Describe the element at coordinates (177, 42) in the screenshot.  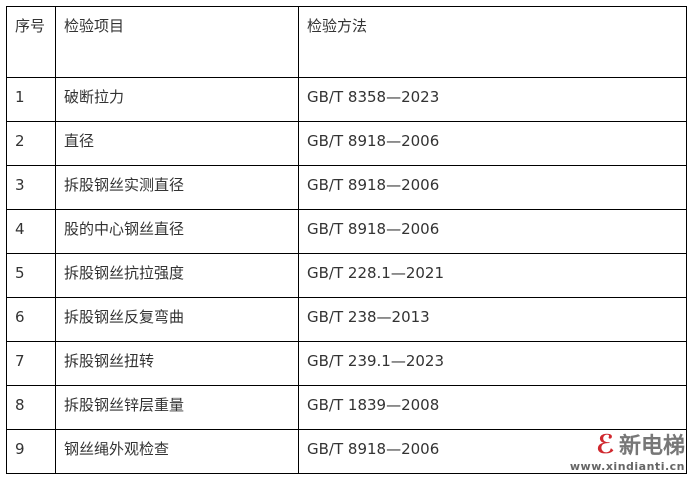
I see `header-item: 检验项目` at that location.